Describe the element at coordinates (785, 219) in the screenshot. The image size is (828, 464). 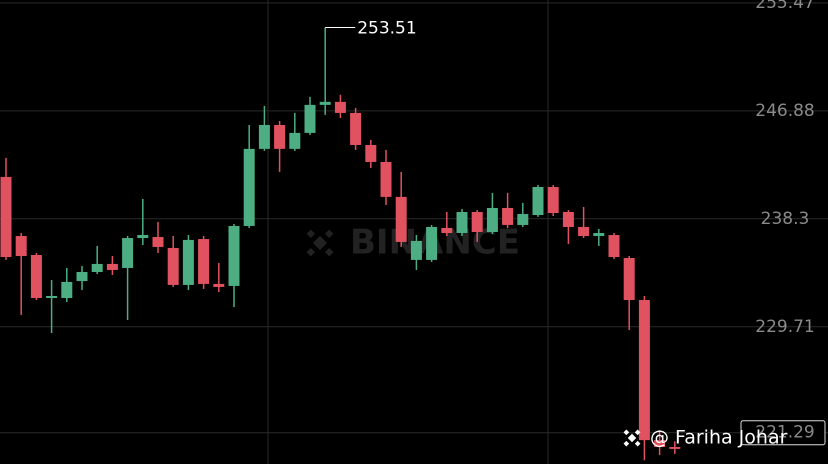
I see `y-tick-label: 238.3` at that location.